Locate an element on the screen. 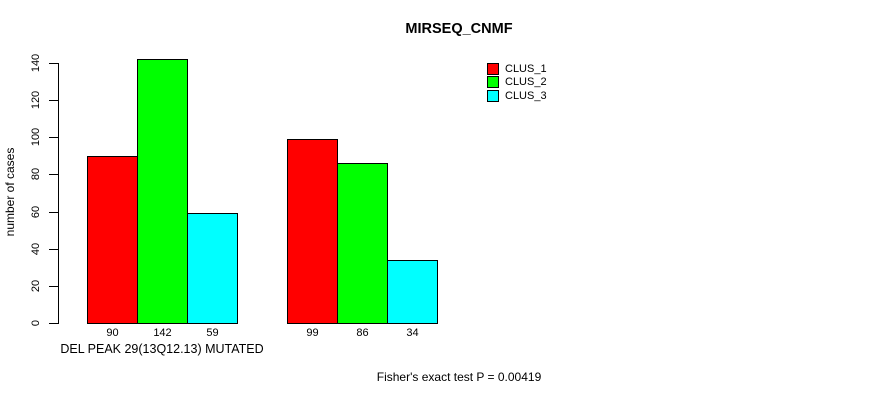 The width and height of the screenshot is (890, 400). bar-value-label: 86 is located at coordinates (362, 333).